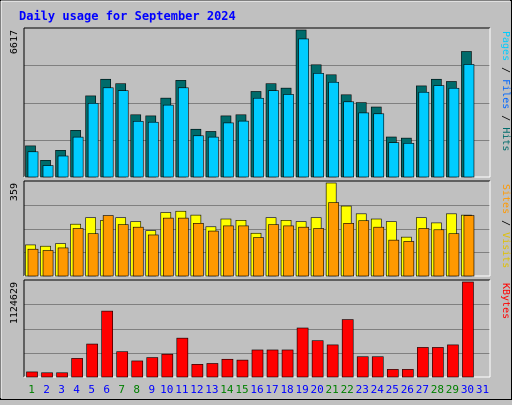 Image resolution: width=512 pixels, height=405 pixels. Describe the element at coordinates (241, 389) in the screenshot. I see `day-label-15: 15` at that location.